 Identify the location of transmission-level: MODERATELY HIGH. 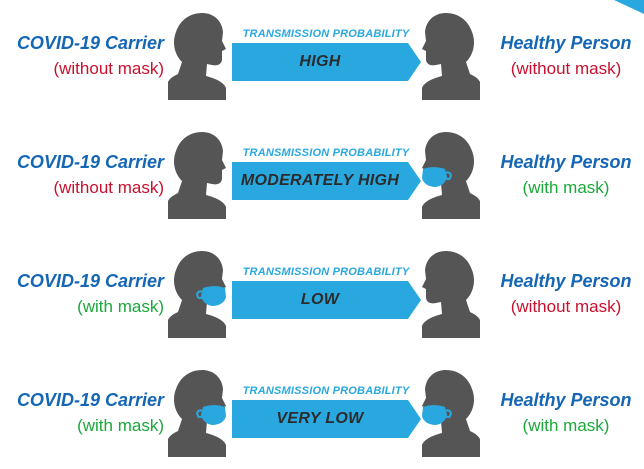
(320, 180).